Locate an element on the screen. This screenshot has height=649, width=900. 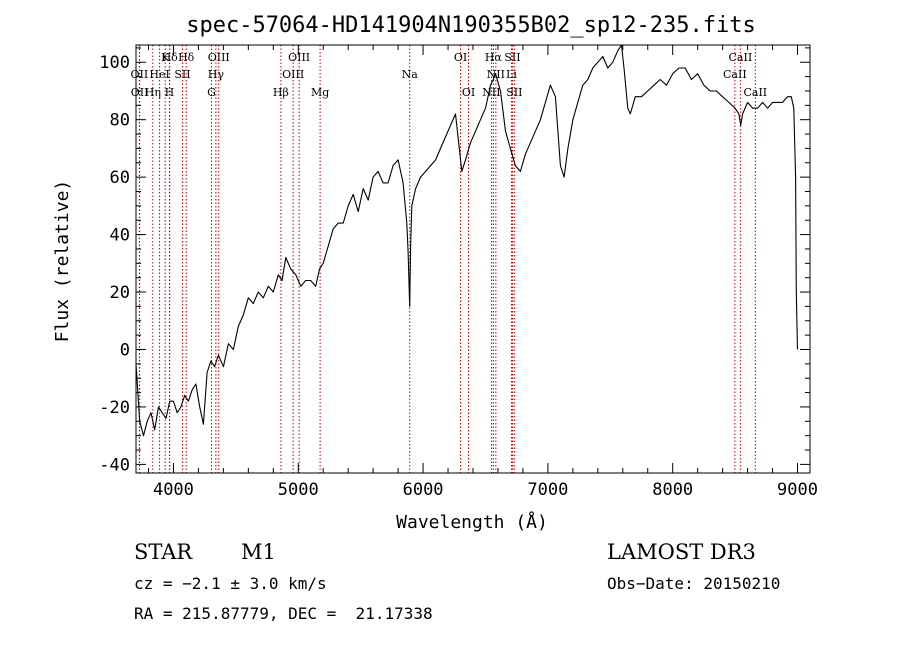
x-axis-label: Wavelength (Å) is located at coordinates (472, 522).